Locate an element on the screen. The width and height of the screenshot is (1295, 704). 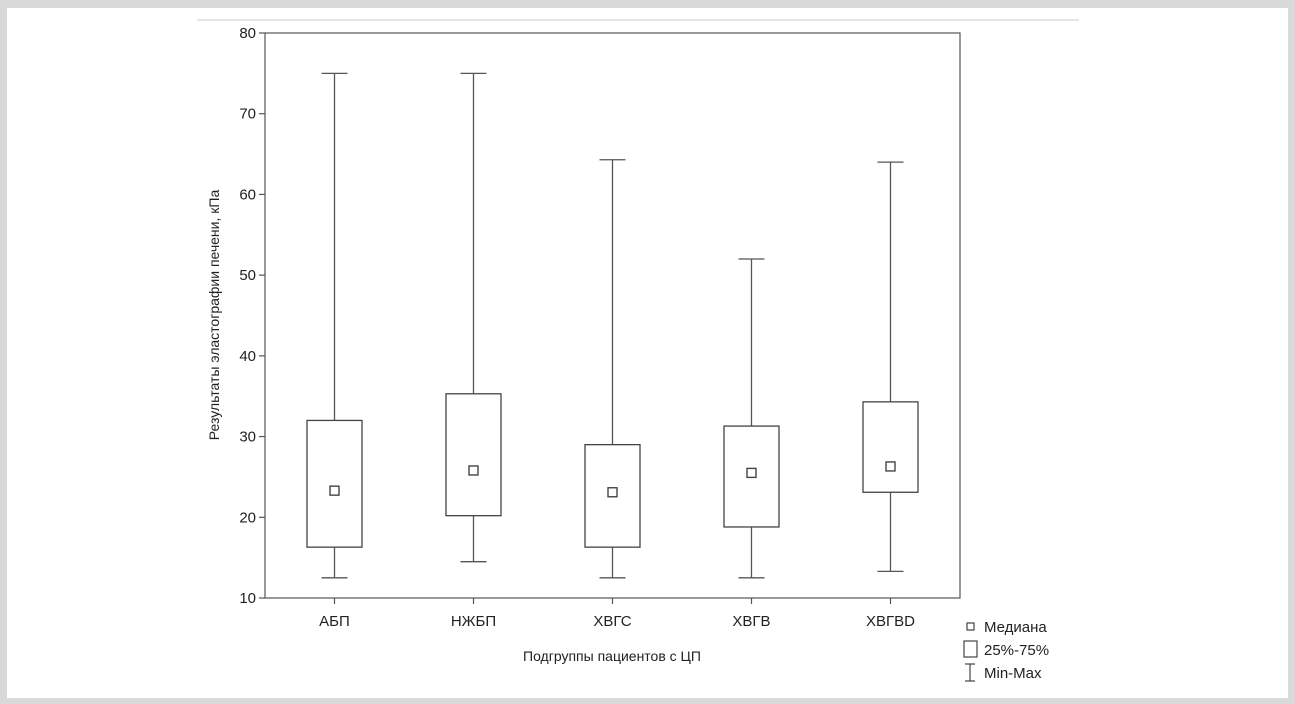
legend: Медиана 25%-75% Min-Max is located at coordinates (1006, 650).